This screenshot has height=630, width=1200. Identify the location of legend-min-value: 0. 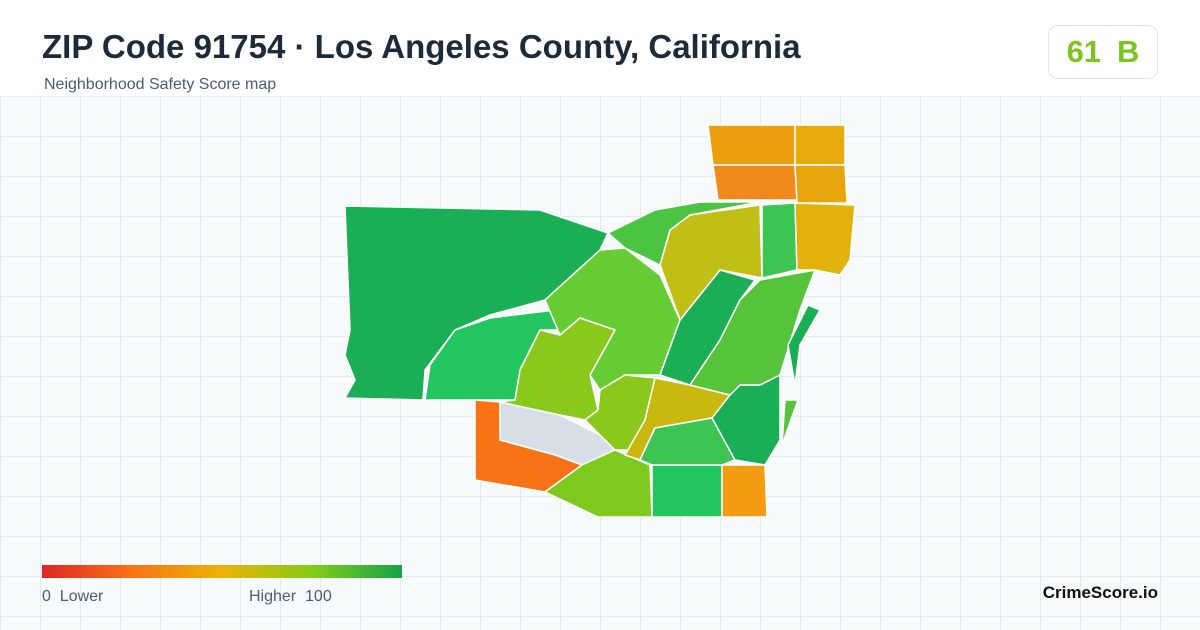
(46, 596).